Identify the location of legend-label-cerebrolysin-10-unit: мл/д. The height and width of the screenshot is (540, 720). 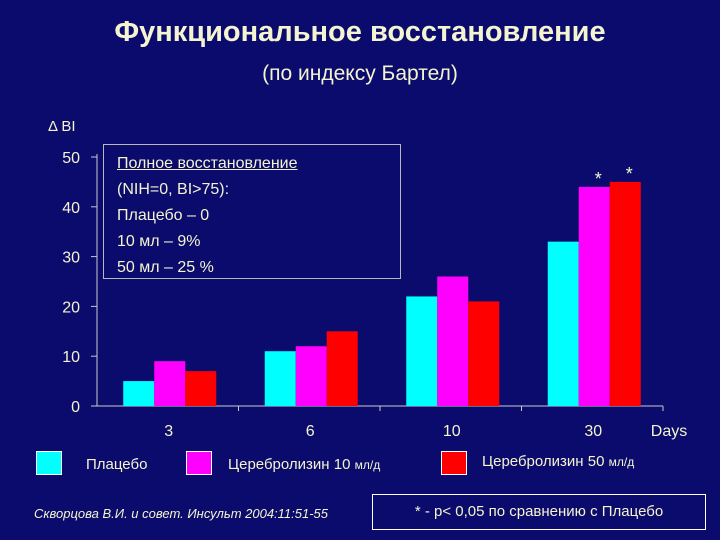
(367, 465).